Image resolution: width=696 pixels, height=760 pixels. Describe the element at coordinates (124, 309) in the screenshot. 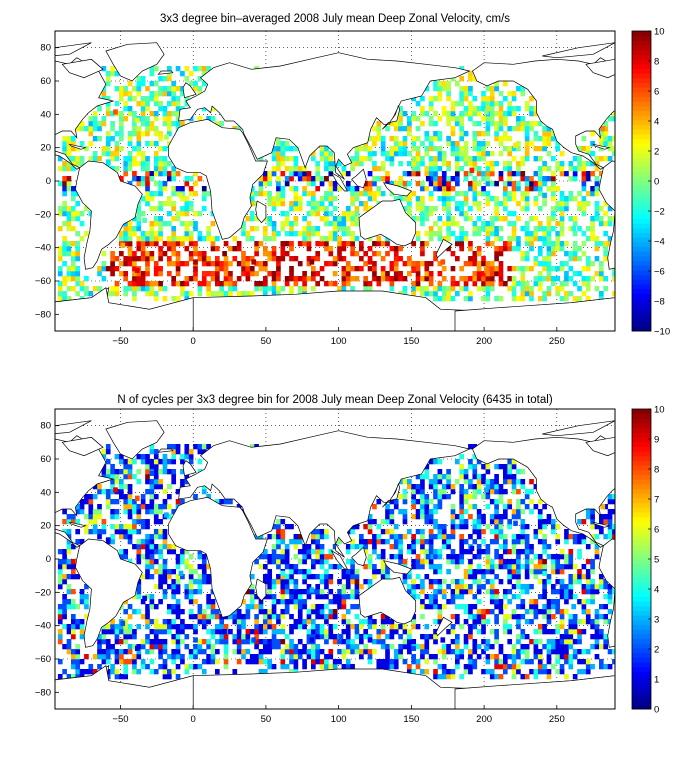

I see `coastline` at that location.